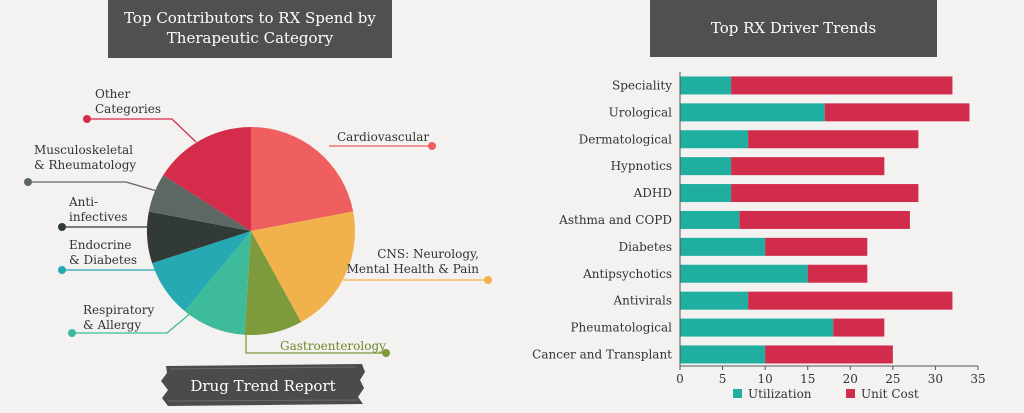 This screenshot has width=1024, height=413. What do you see at coordinates (824, 219) in the screenshot?
I see `bar-unit-cost-asthma-and-copd` at bounding box center [824, 219].